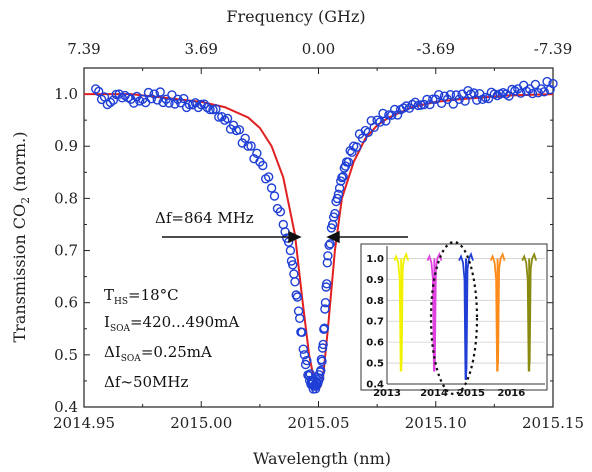 The image size is (592, 472). I want to click on parameter-line: ΔISOA=0.25mA, so click(158, 353).